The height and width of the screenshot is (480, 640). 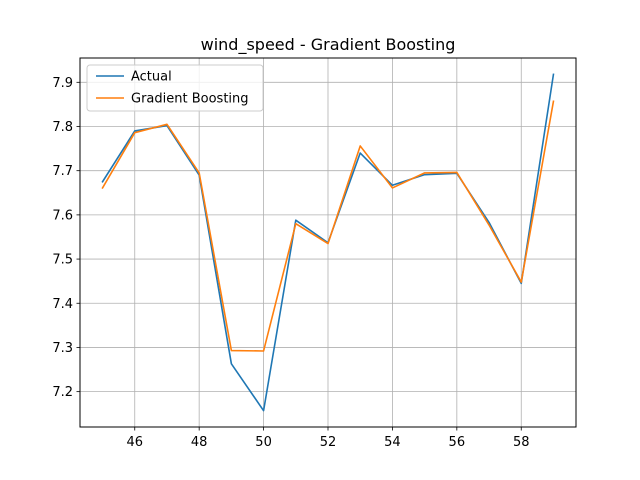 I want to click on y-tick-label: 7.2, so click(x=62, y=392).